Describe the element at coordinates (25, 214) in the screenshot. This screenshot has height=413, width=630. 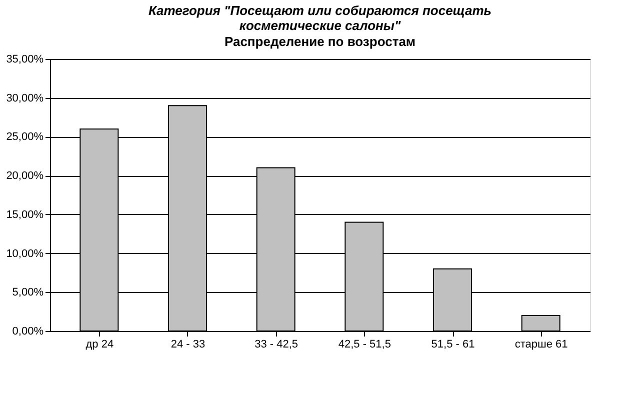
I see `y-tick-label: 15,00%` at that location.